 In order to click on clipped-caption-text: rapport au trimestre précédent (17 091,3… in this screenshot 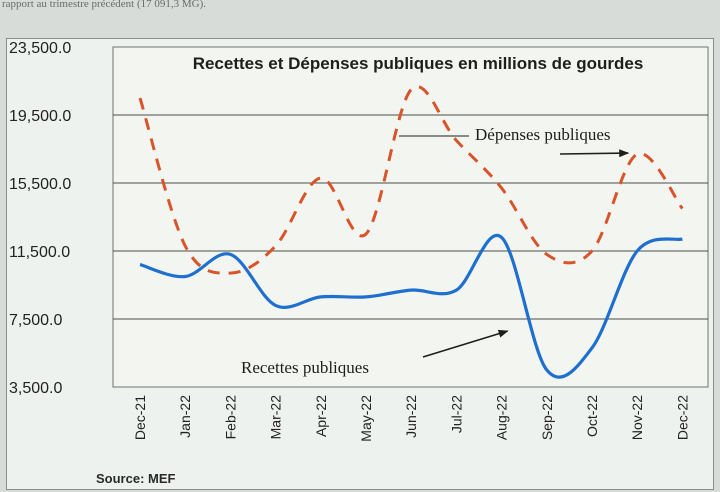, I will do `click(104, 5)`.